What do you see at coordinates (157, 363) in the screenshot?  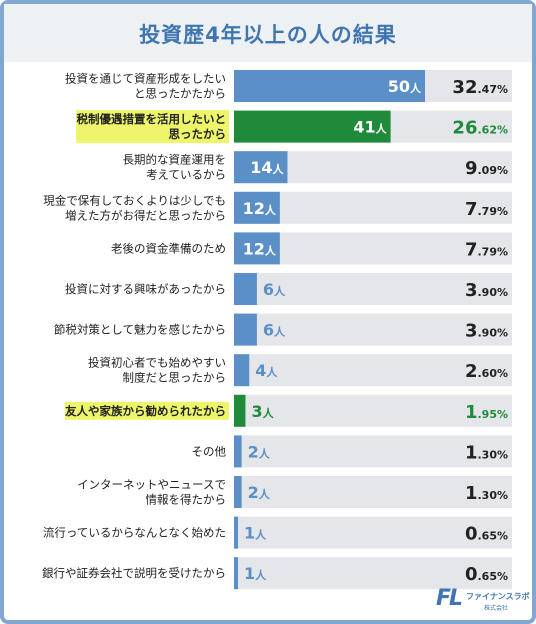 I see `category-label: 投資初心者でも始めやすい` at bounding box center [157, 363].